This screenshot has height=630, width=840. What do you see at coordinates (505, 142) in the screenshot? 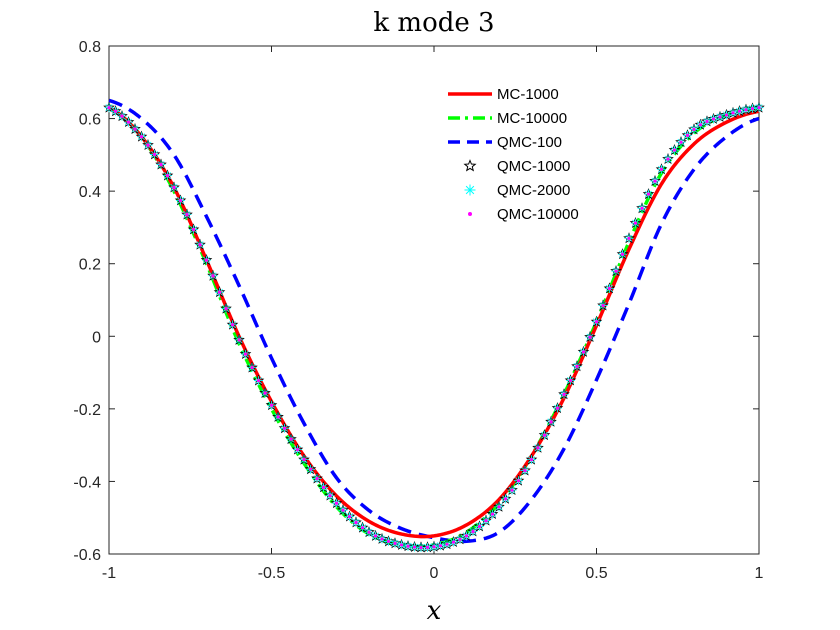
I see `legend-item: QMC-100` at bounding box center [505, 142].